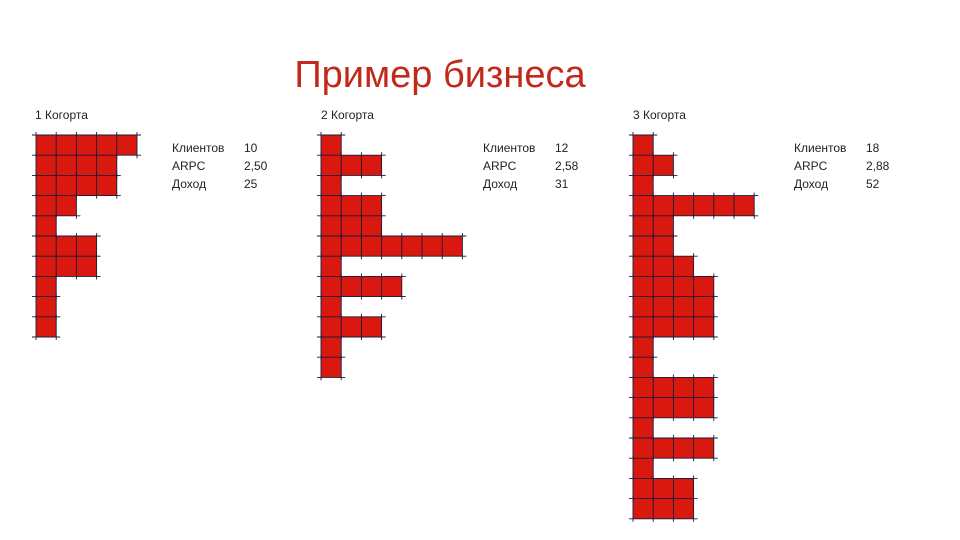 The image size is (960, 540). I want to click on cohort-3-revenue-value: 52, so click(873, 184).